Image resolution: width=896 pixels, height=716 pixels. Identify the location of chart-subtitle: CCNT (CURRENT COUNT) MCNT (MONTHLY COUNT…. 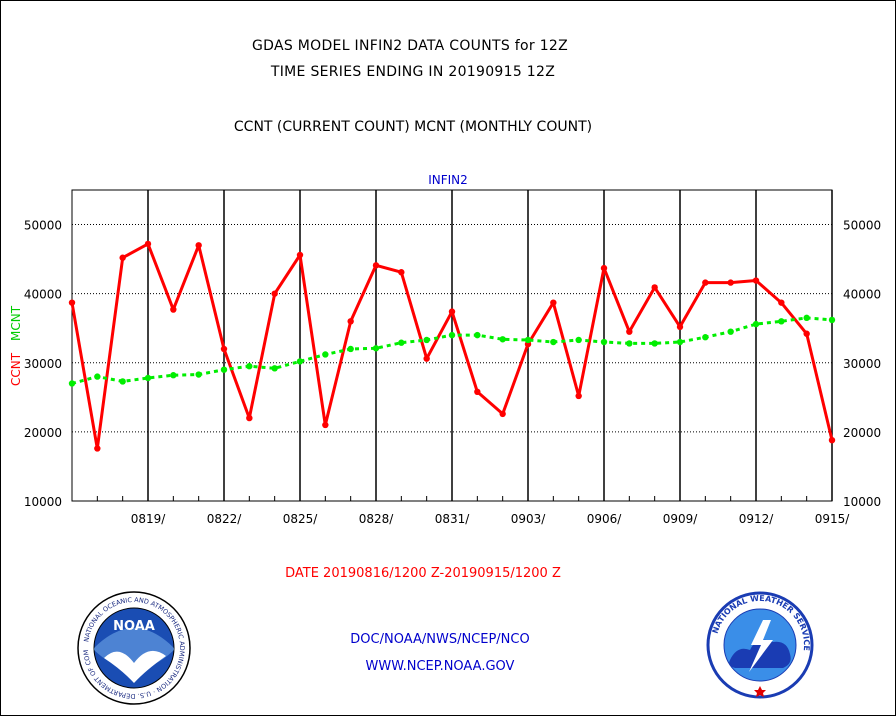
(413, 127).